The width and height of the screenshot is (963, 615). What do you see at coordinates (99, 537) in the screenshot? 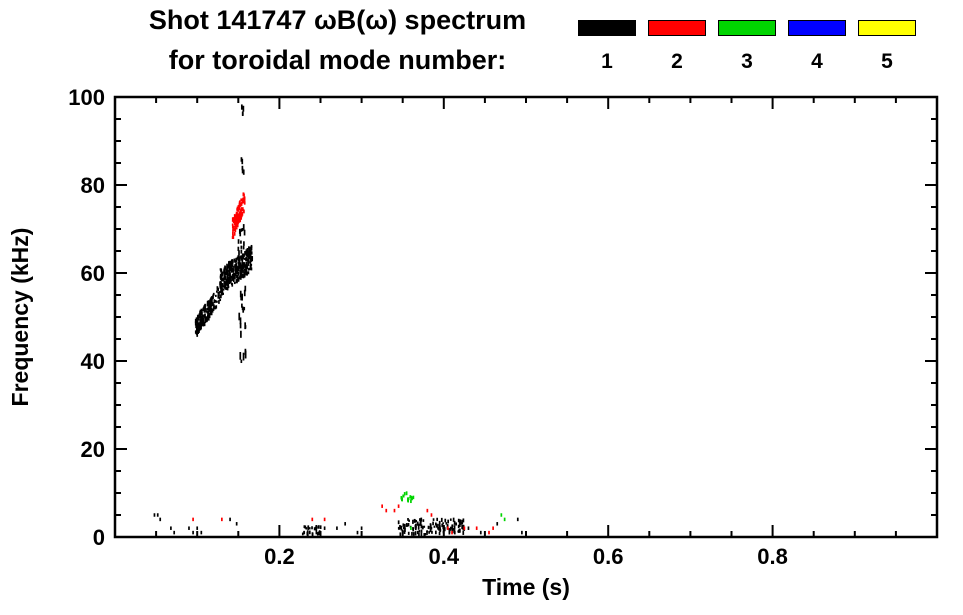
I see `y-tick-label: 0` at bounding box center [99, 537].